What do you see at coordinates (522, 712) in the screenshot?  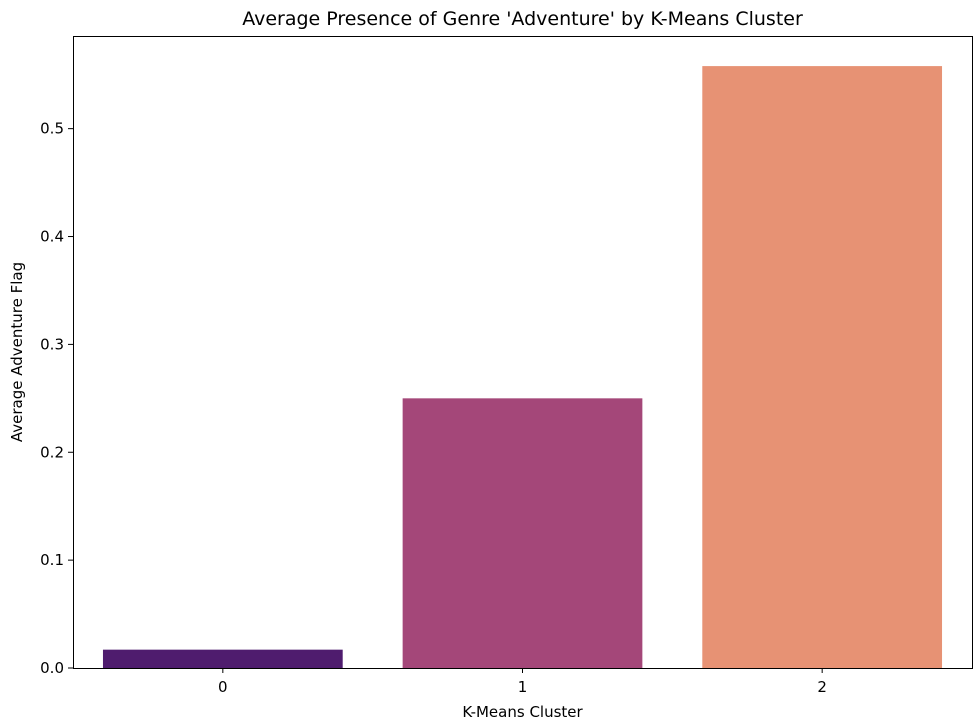 I see `x-axis-label: K-Means Cluster` at bounding box center [522, 712].